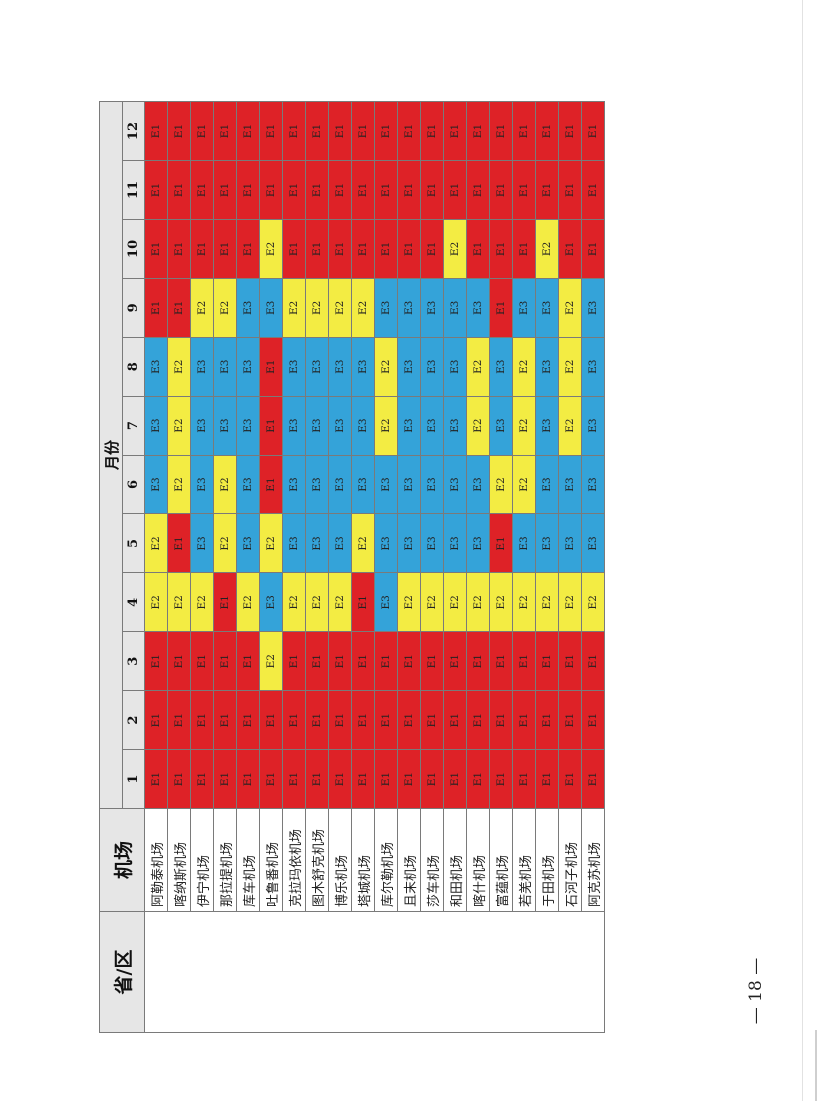 The width and height of the screenshot is (817, 1101). I want to click on table-row: 且末机场 E1 E1 E1 E2 E3 E3 E3 E3 E3 E1 E1 E1, so click(409, 567).